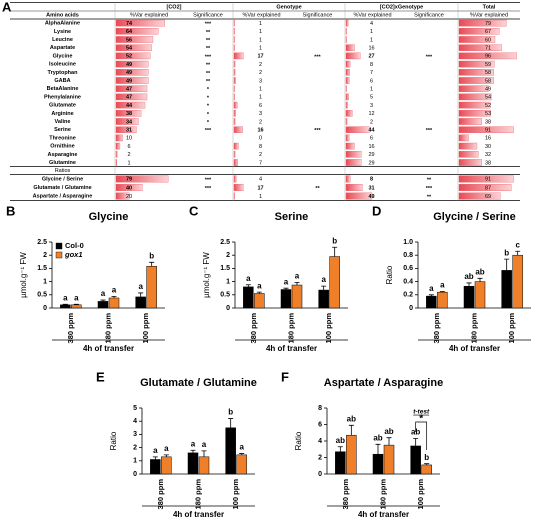  What do you see at coordinates (372, 15) in the screenshot?
I see `column-header: %Var explained` at bounding box center [372, 15].